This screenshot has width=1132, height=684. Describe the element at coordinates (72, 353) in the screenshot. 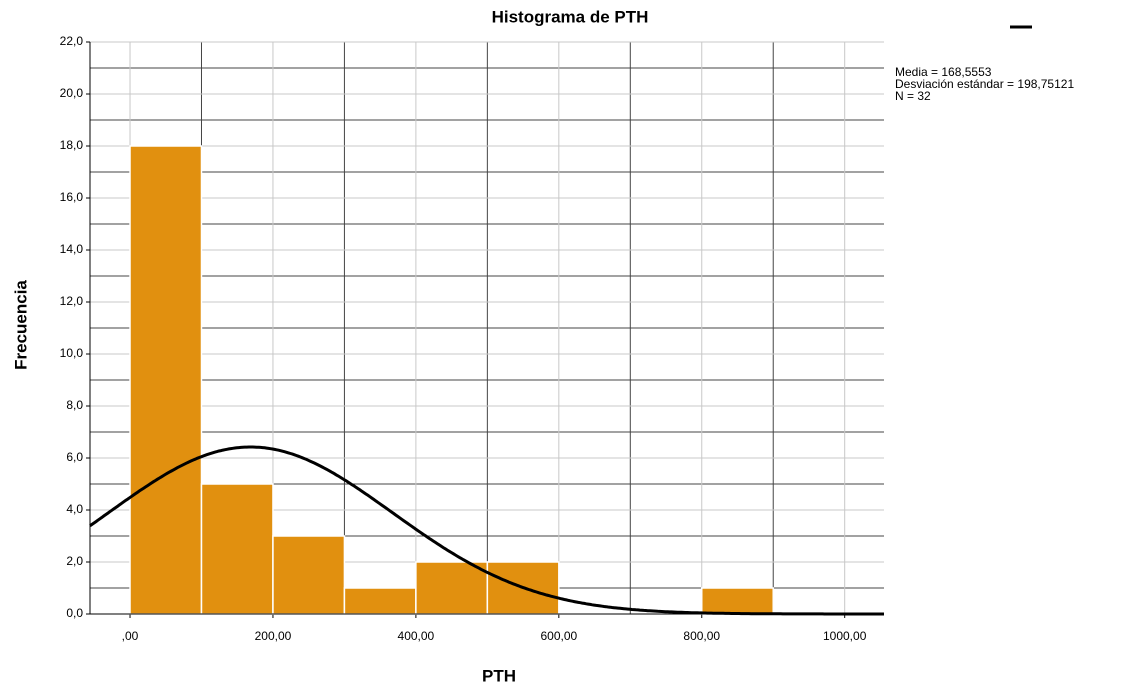

I see `y-tick-label: 10,0` at that location.